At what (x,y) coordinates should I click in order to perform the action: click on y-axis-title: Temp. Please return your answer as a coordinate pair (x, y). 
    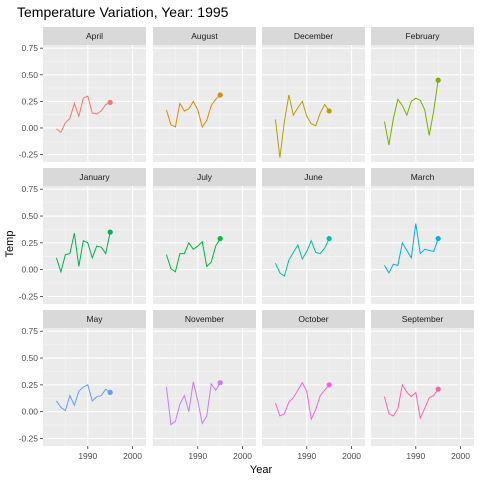
    Looking at the image, I should click on (10, 244).